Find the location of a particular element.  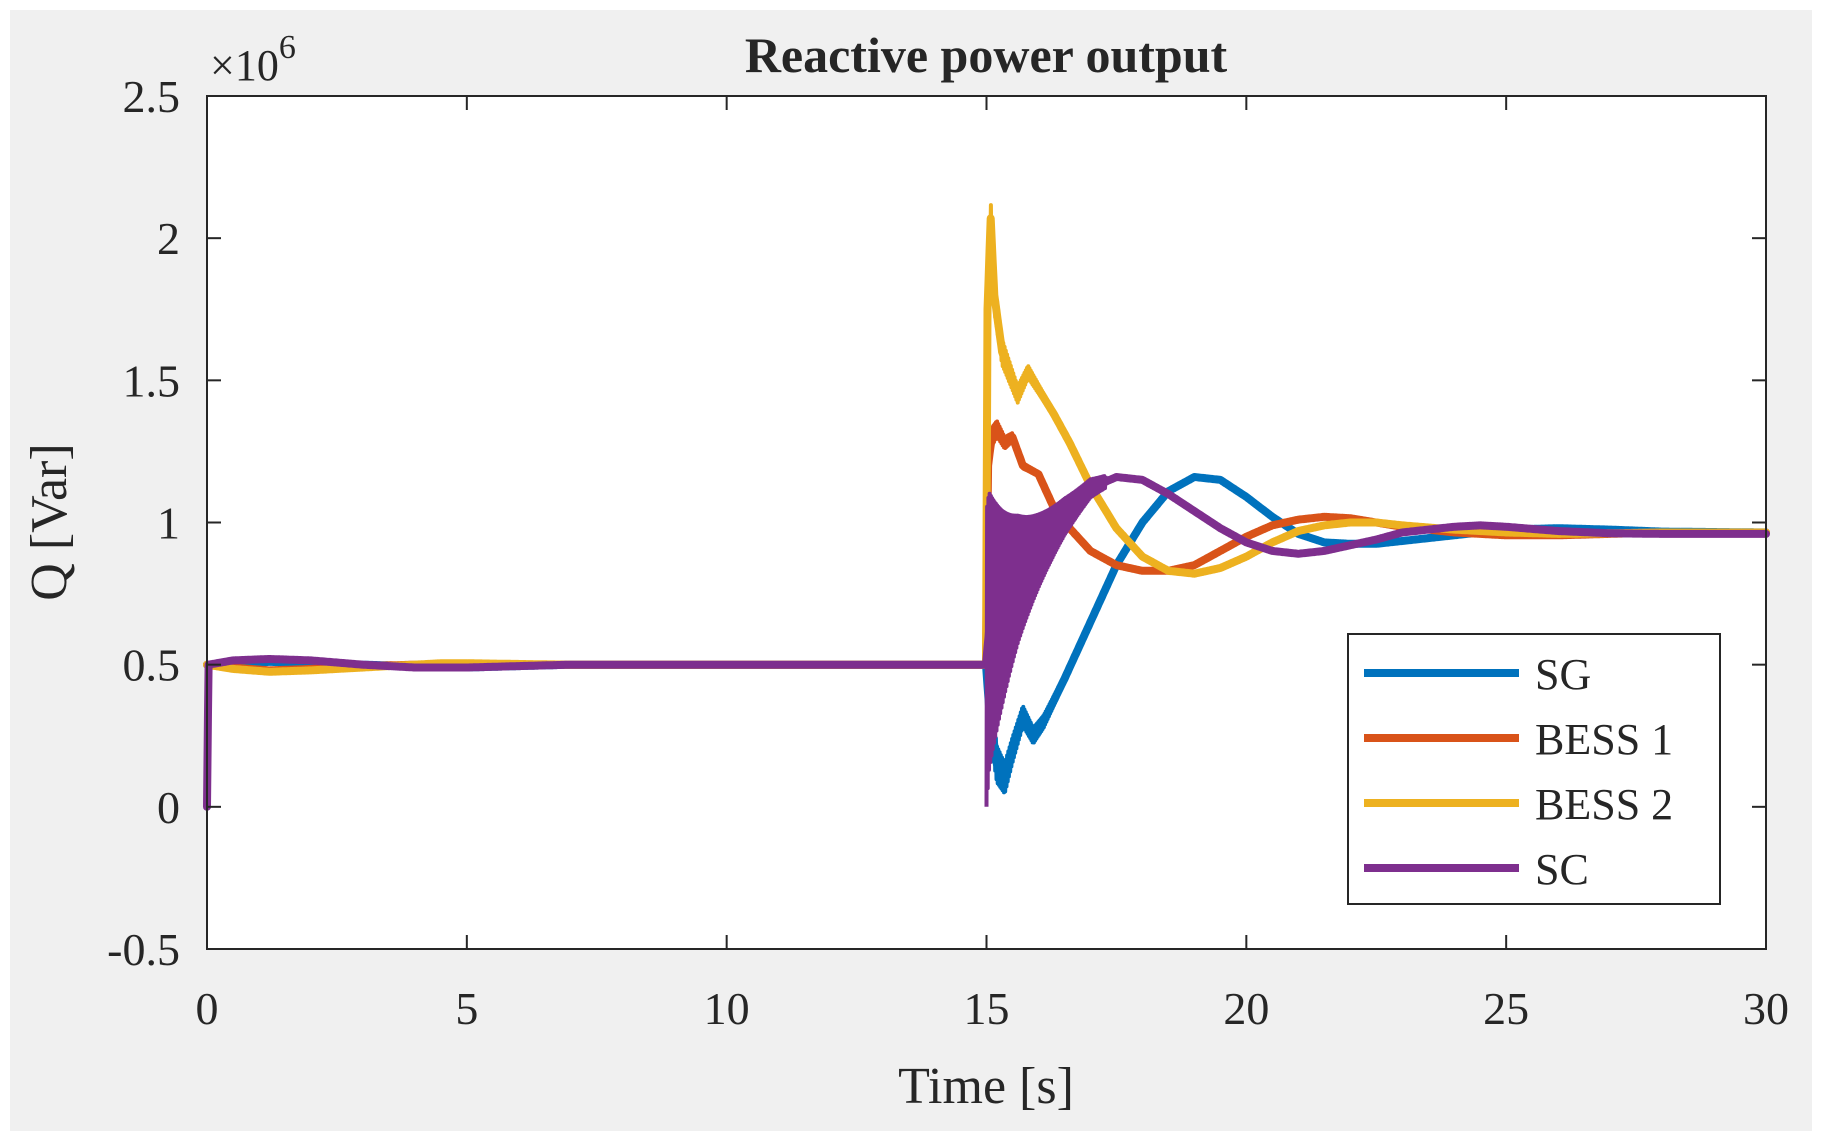

series-oscillation-sc is located at coordinates (1046, 640).